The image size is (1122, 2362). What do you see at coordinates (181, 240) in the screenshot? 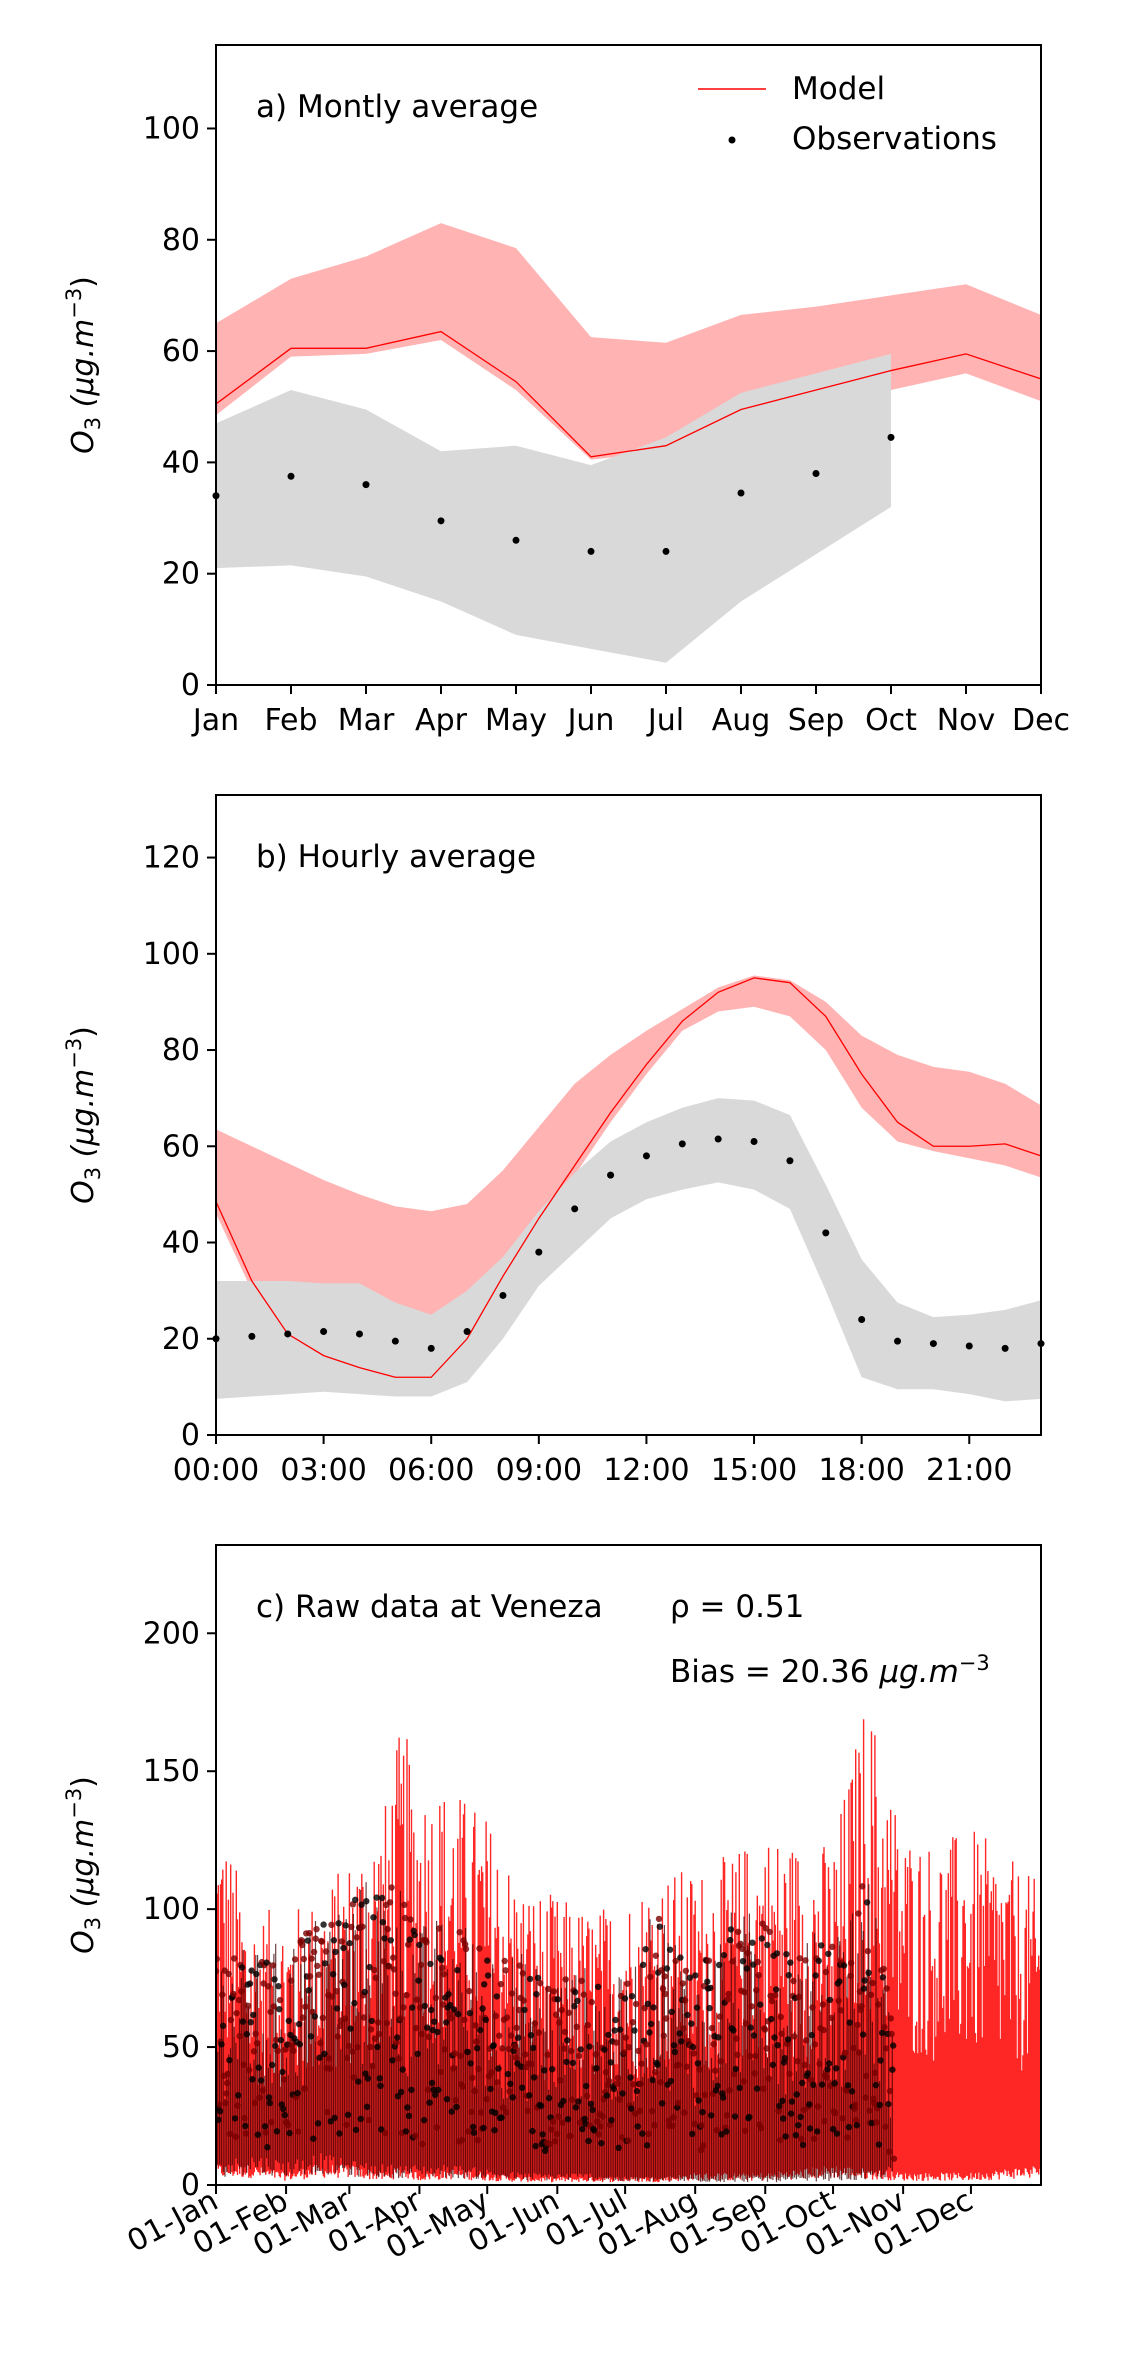
I see `y-tick-label: 80` at bounding box center [181, 240].